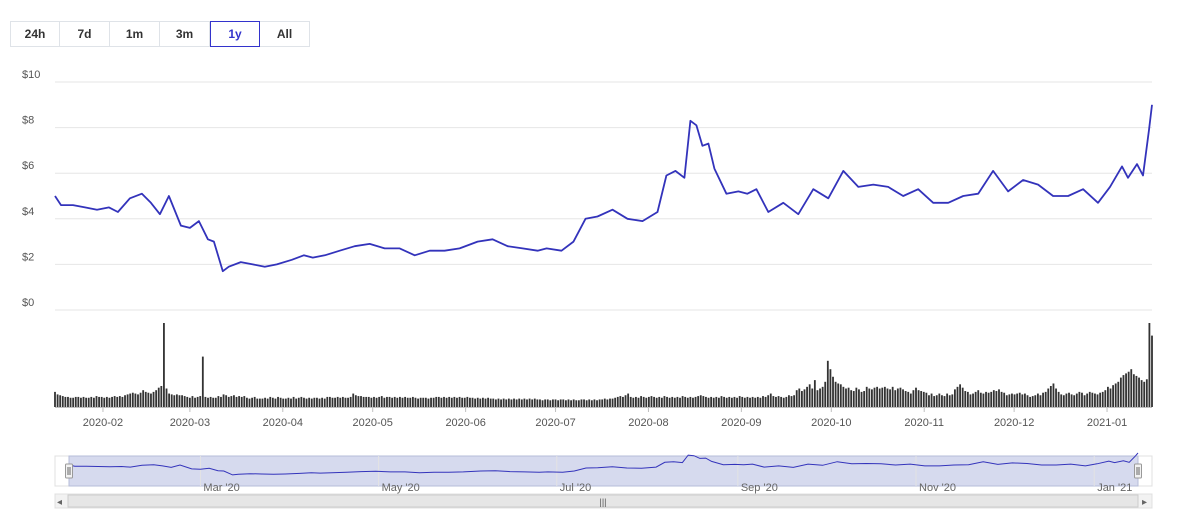  What do you see at coordinates (85, 34) in the screenshot?
I see `range-button-7d: 7d` at bounding box center [85, 34].